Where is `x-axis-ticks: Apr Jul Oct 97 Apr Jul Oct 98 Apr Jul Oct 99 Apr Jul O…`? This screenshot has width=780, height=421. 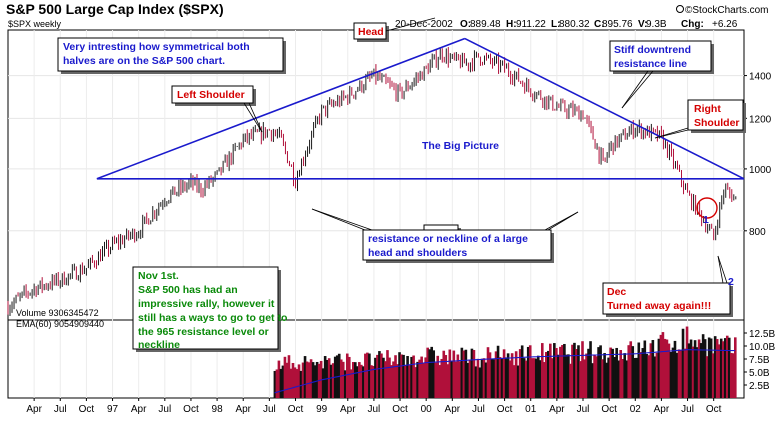 x-axis-ticks: Apr Jul Oct 97 Apr Jul Oct 98 Apr Jul Oct 99 Apr Jul O… is located at coordinates (374, 406).